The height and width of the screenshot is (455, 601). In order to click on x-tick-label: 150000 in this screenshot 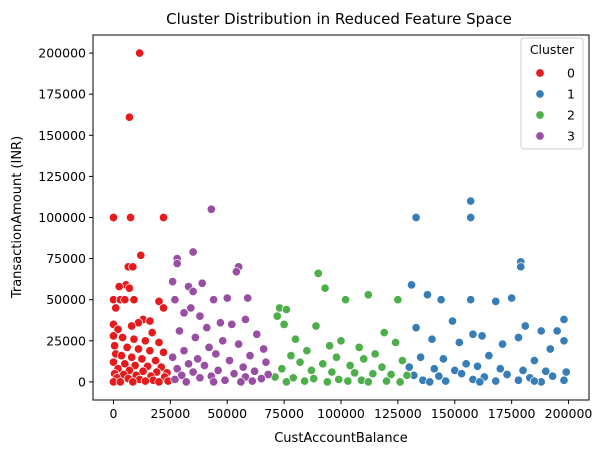, I will do `click(455, 413)`.